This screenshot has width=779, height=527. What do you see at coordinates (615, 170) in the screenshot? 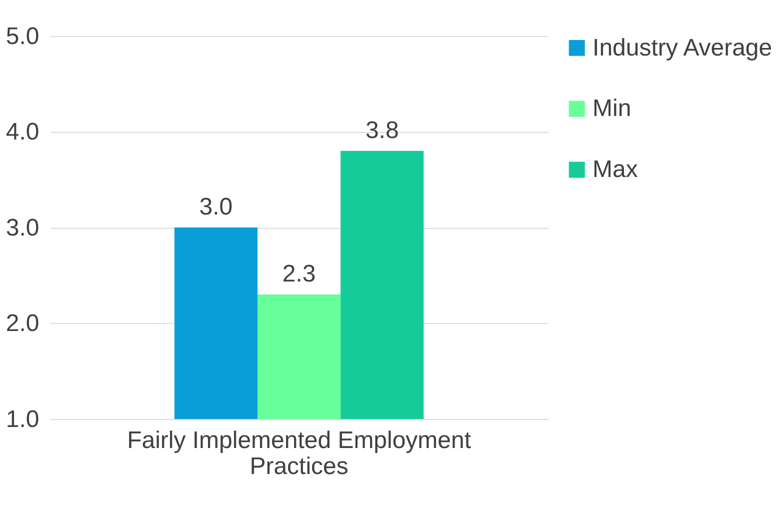
I see `legend-label: Max` at bounding box center [615, 170].